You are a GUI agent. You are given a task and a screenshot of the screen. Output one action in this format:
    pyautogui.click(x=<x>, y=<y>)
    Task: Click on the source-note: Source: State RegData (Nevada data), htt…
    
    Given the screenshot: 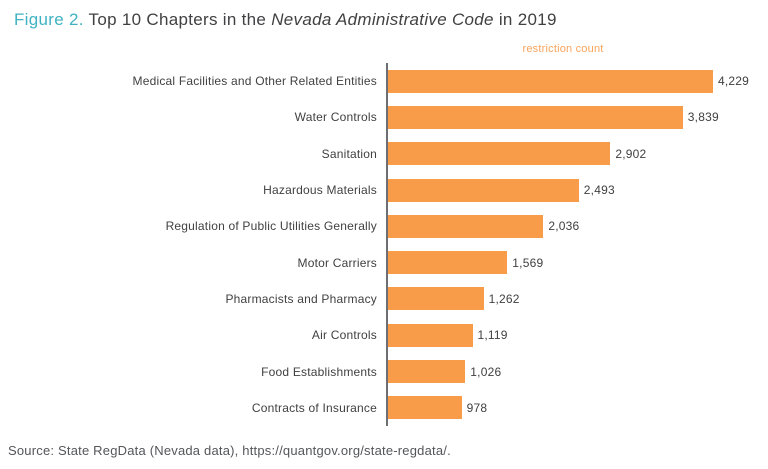 What is the action you would take?
    pyautogui.click(x=229, y=450)
    